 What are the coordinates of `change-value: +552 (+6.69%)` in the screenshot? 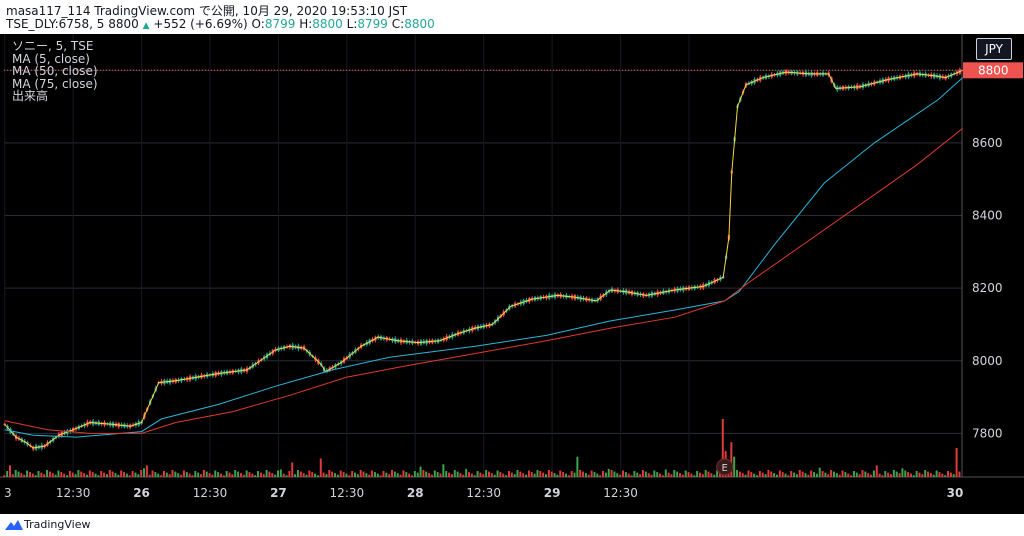 It's located at (200, 24).